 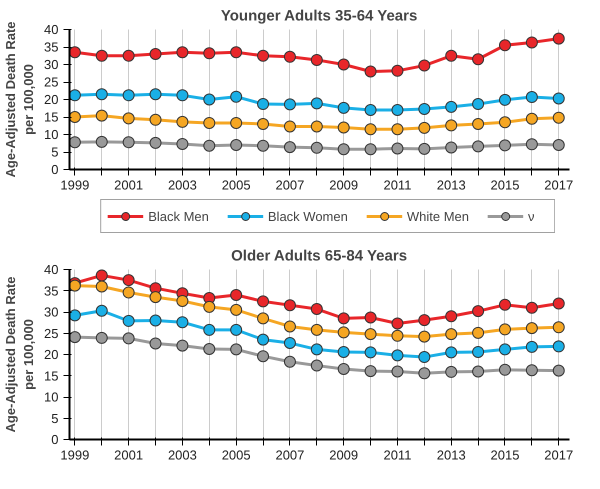 What do you see at coordinates (319, 16) in the screenshot?
I see `chart-title: Younger Adults 35-64 Years` at bounding box center [319, 16].